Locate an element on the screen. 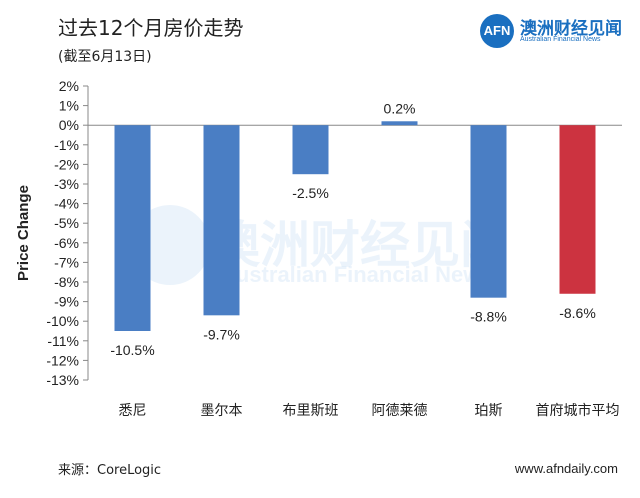  y-axis-title: Price Change is located at coordinates (23, 233).